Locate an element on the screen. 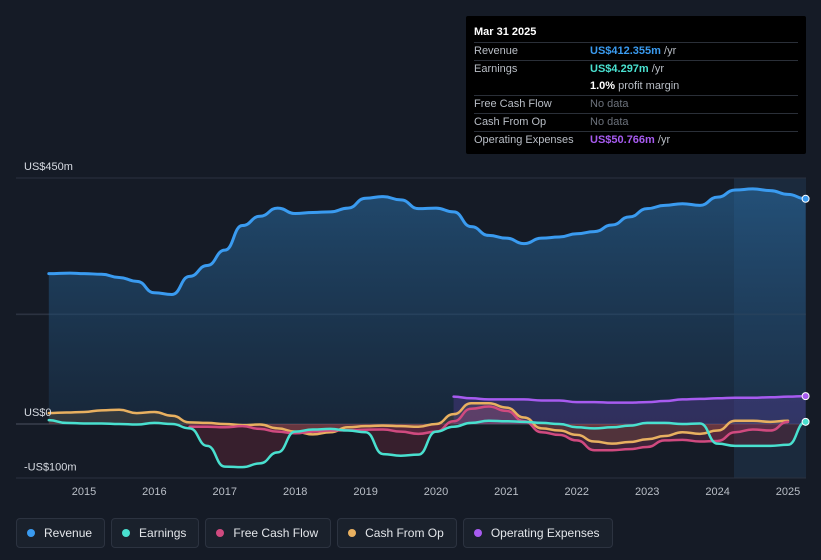 The image size is (821, 560). area-free-cash-flow is located at coordinates (489, 428).